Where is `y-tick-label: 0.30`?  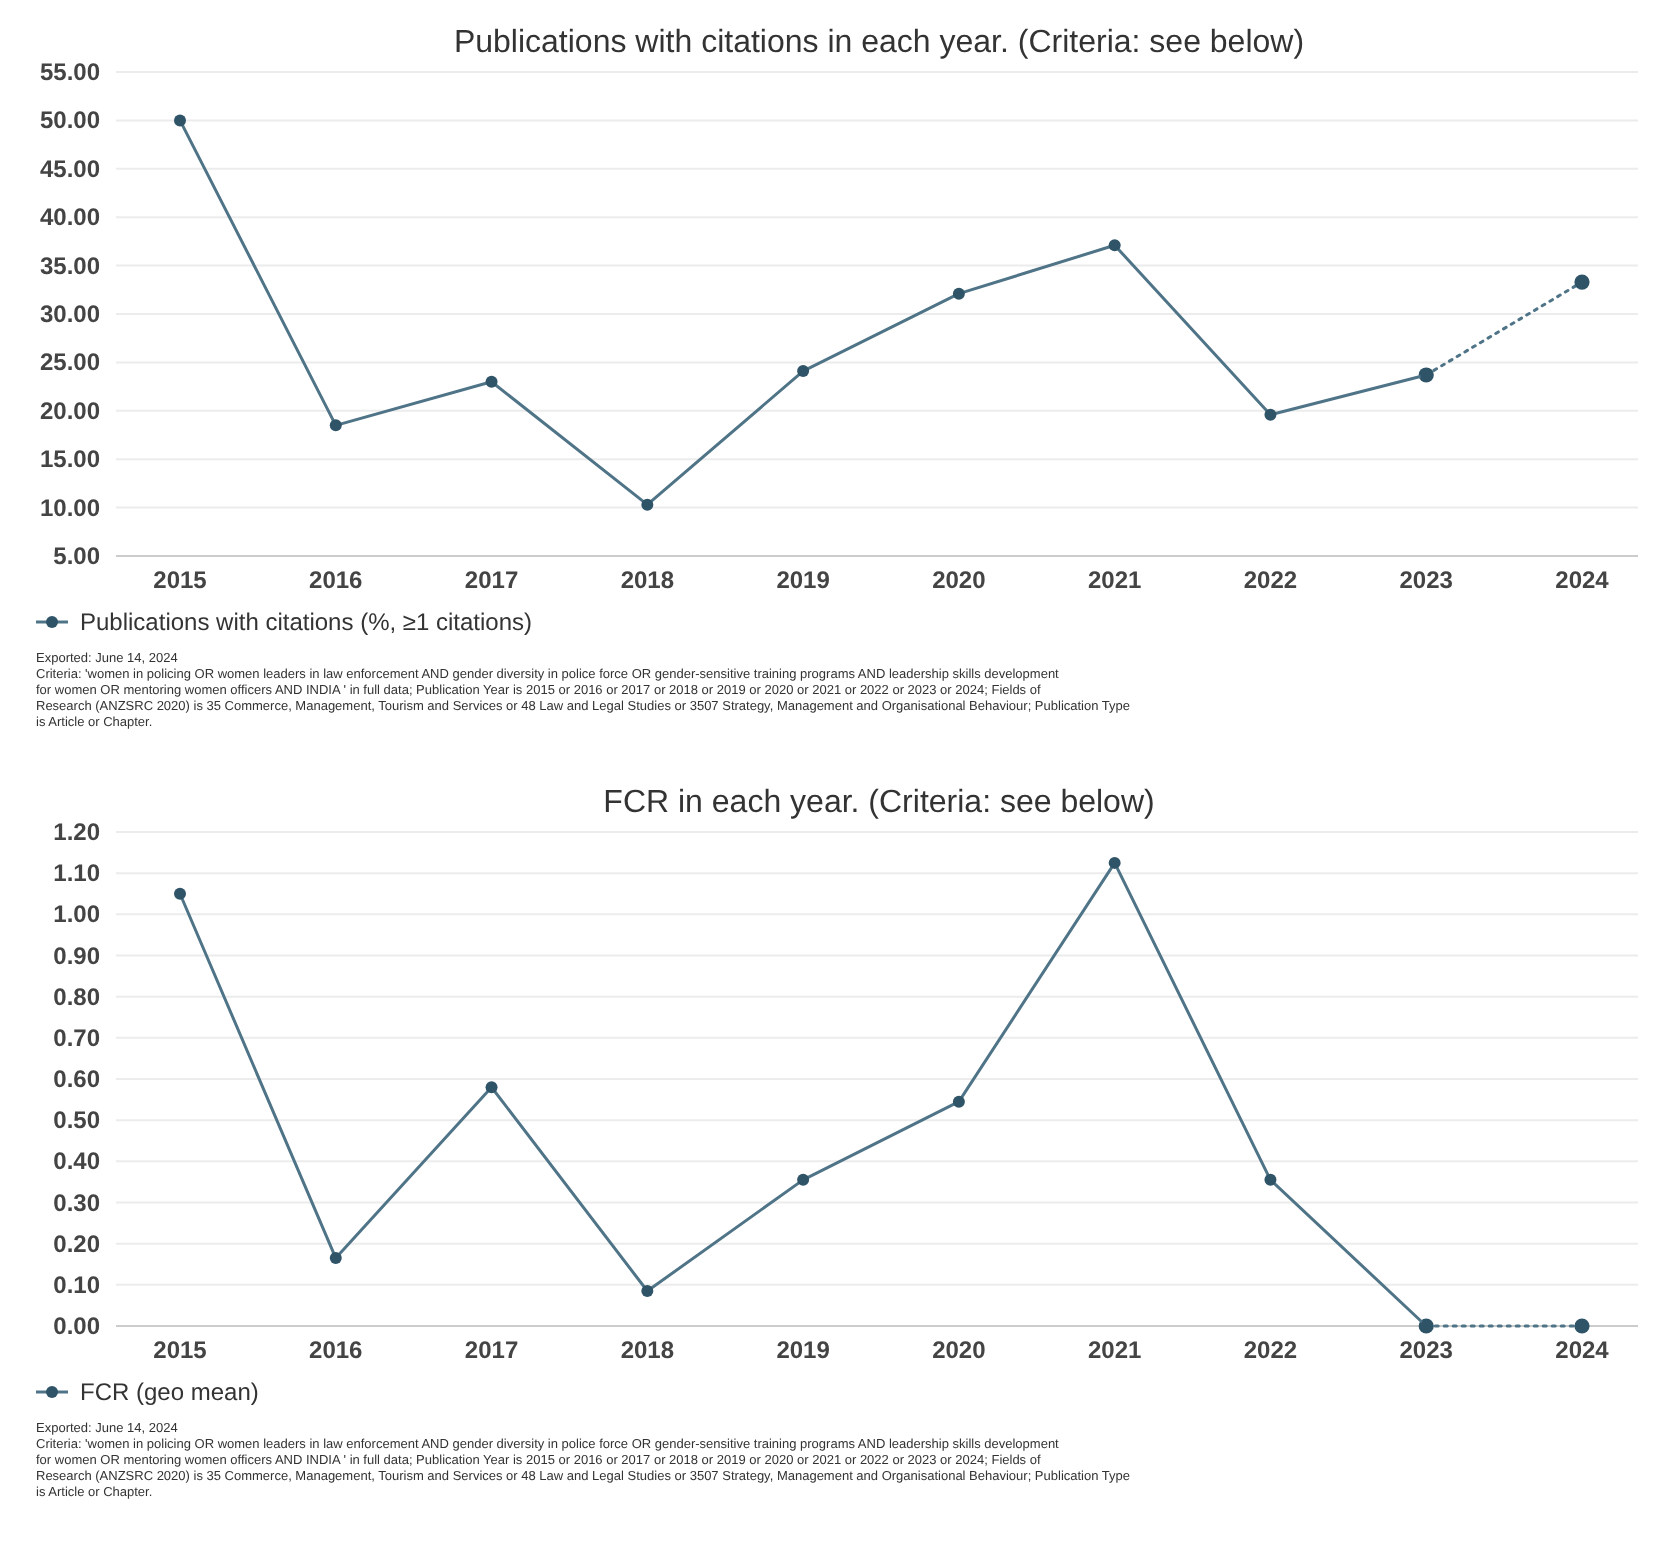
y-tick-label: 0.30 is located at coordinates (77, 1202).